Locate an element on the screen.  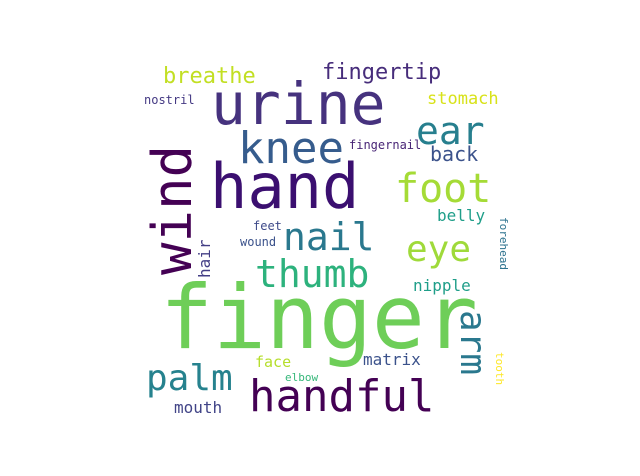
word-tooth: tooth is located at coordinates (499, 368).